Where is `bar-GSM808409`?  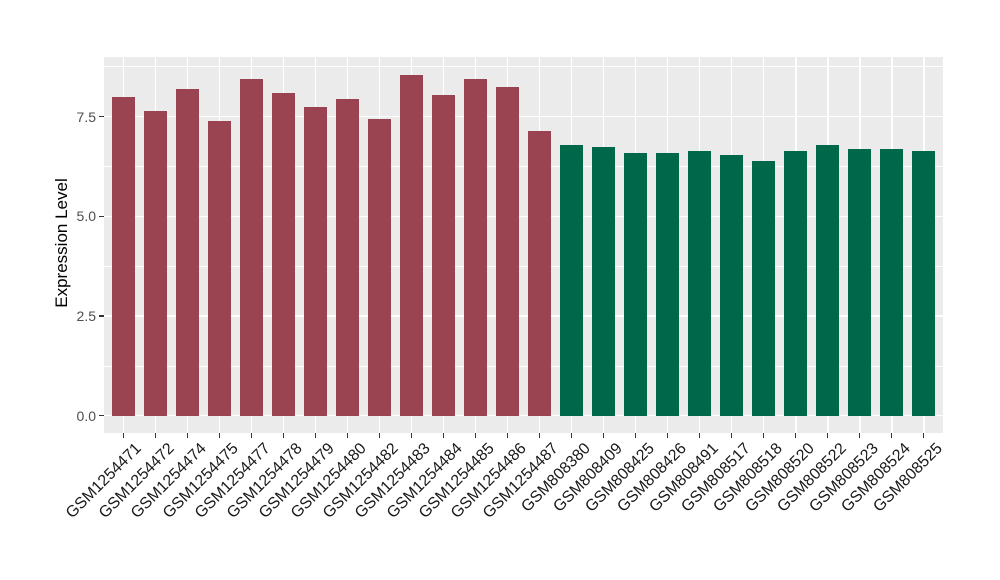 bar-GSM808409 is located at coordinates (604, 281).